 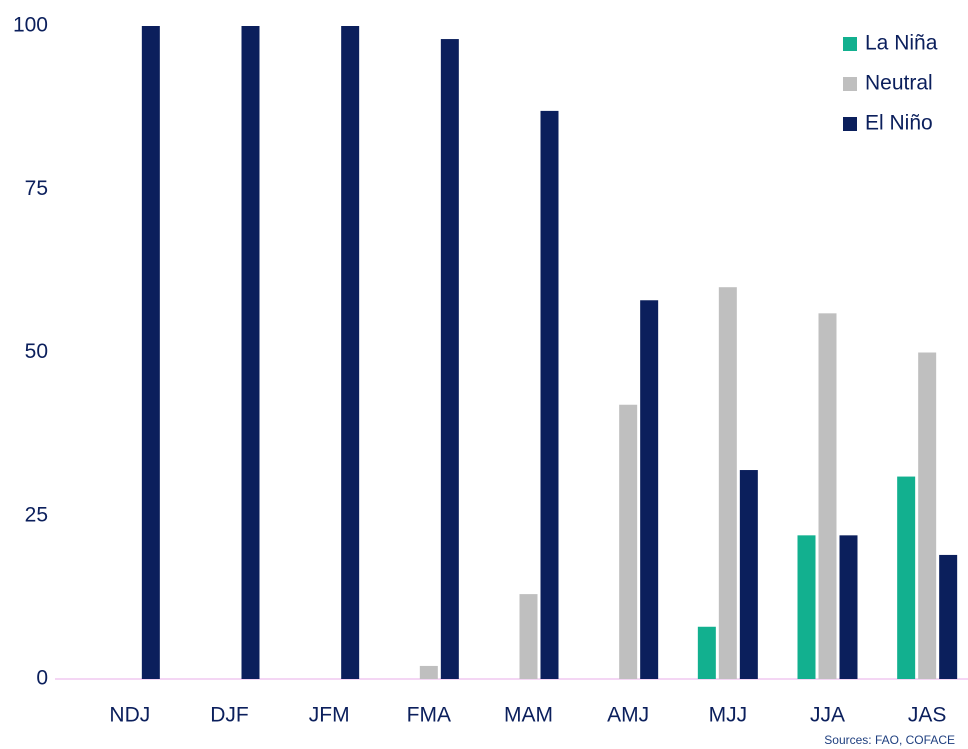 I want to click on x-tick-label: AMJ, so click(x=628, y=715).